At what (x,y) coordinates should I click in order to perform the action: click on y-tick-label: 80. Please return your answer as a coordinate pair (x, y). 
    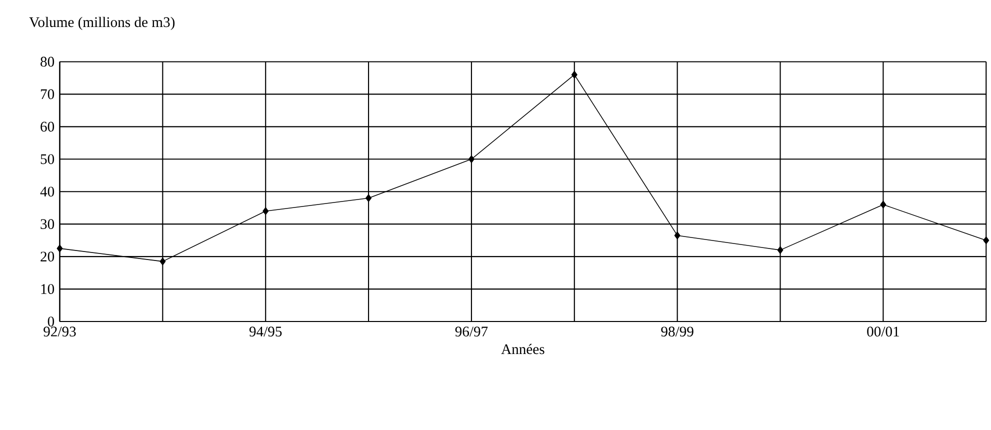
    Looking at the image, I should click on (47, 61).